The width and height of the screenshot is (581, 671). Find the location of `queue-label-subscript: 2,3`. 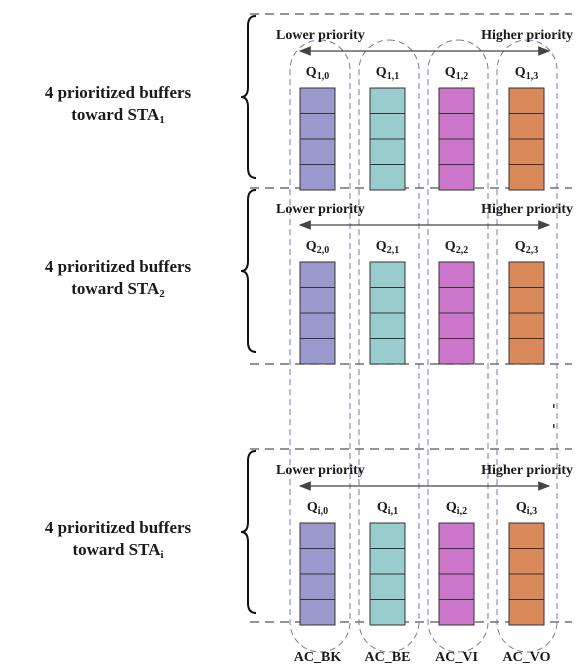

queue-label-subscript: 2,3 is located at coordinates (532, 250).